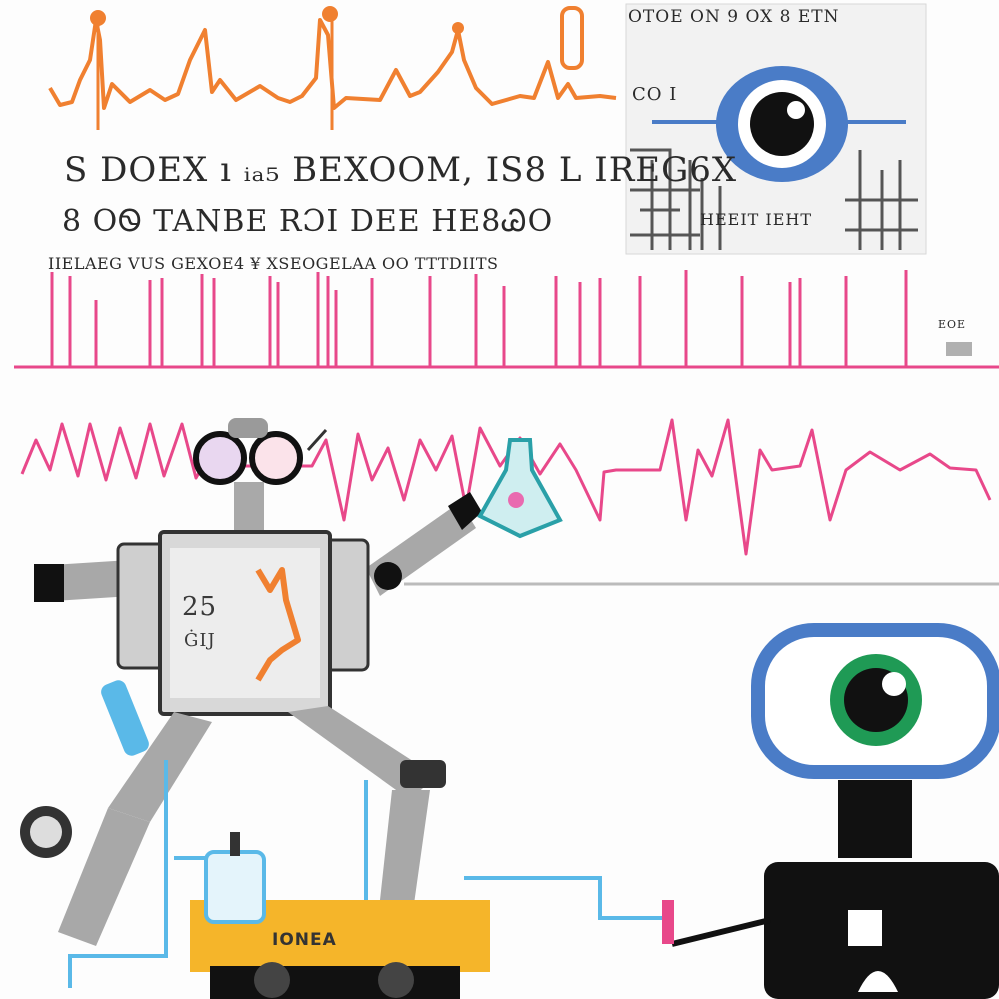 The image size is (999, 999). I want to click on panel-top-text: OTOE ON 9 OX 8 ETN, so click(734, 17).